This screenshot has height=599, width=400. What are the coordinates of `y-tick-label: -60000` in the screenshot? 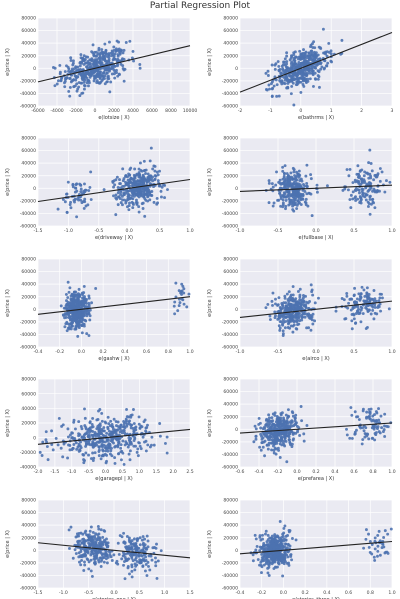 It's located at (230, 589).